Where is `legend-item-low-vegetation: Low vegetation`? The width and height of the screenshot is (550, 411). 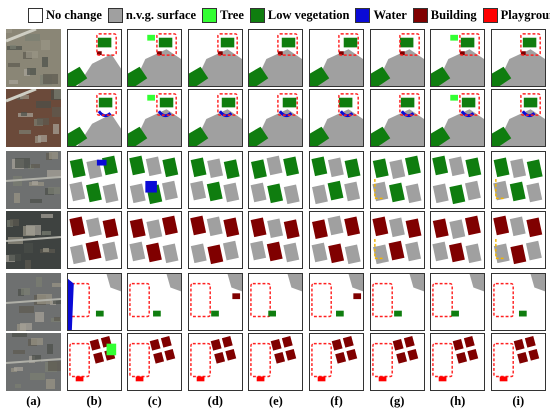 legend-item-low-vegetation: Low vegetation is located at coordinates (299, 15).